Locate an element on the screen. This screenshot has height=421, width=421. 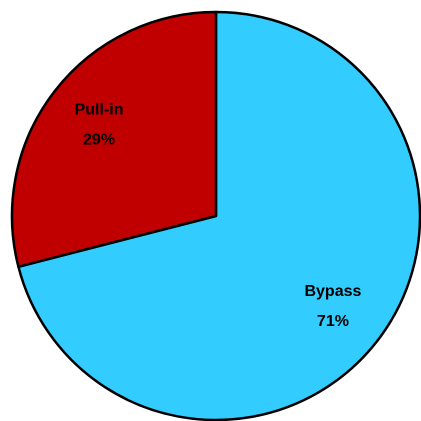
slice-value-label: 29% is located at coordinates (99, 140).